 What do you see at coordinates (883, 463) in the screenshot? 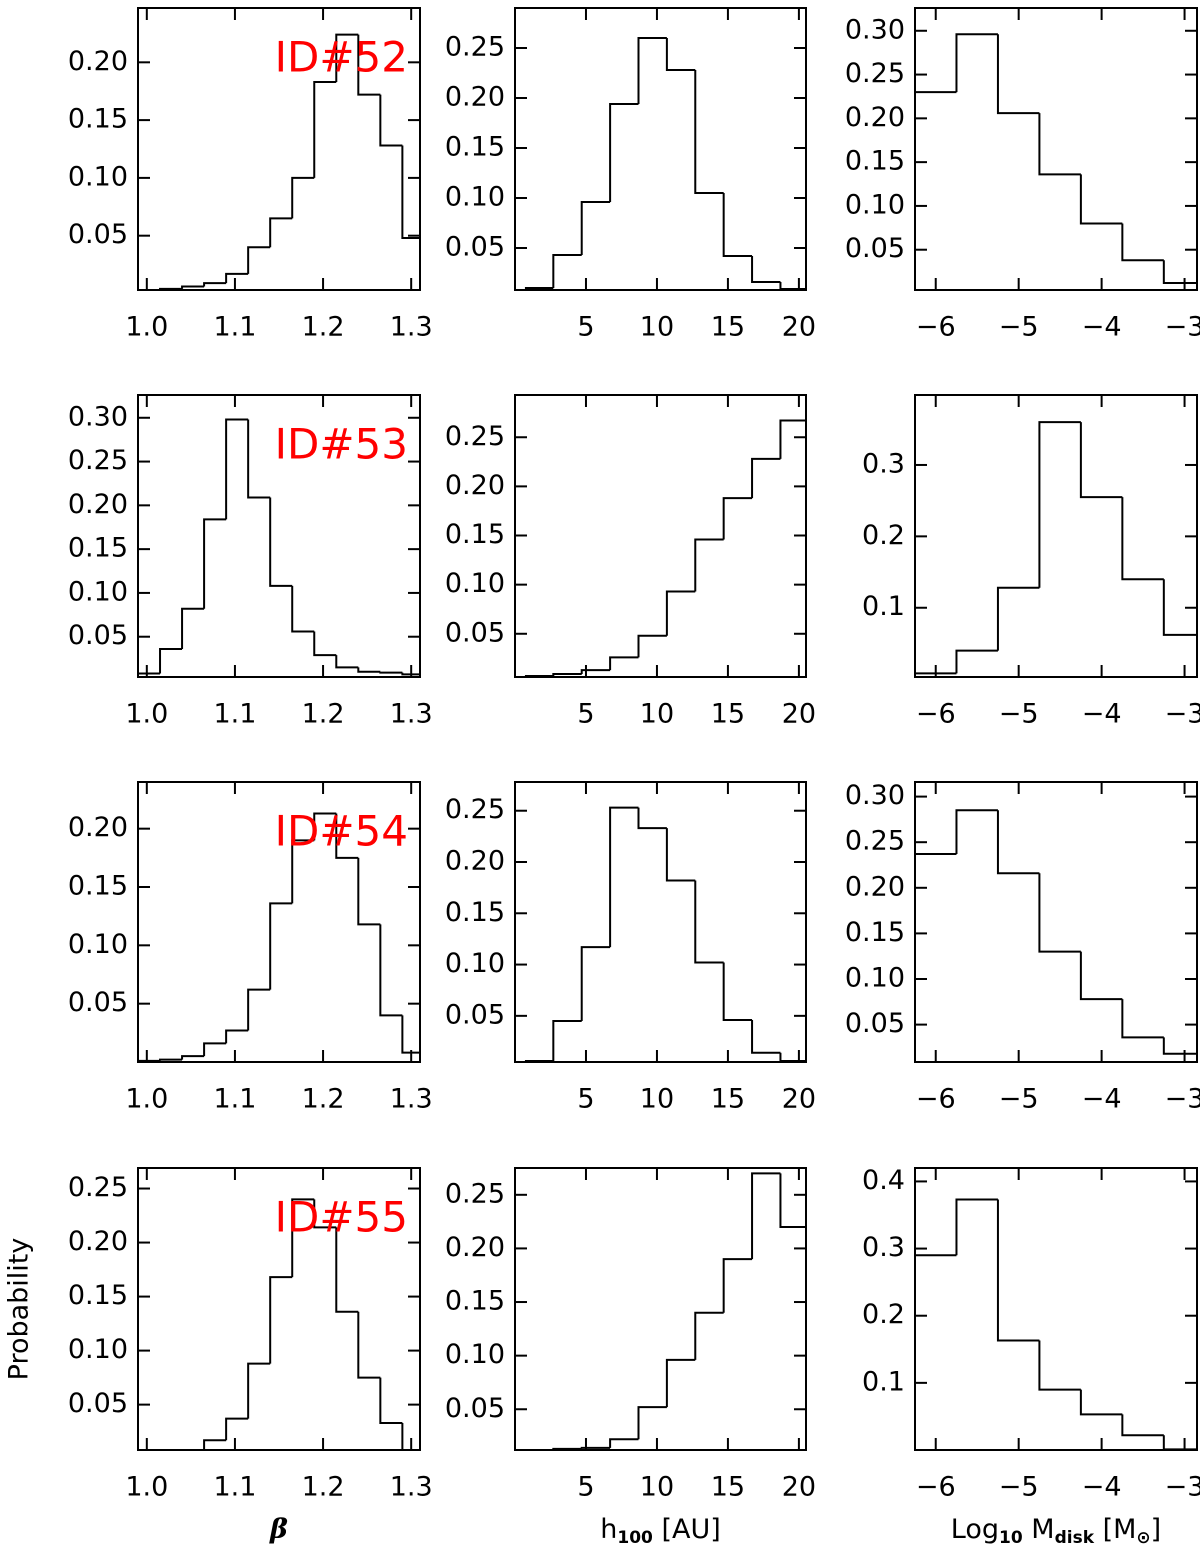
I see `y-tick-label: 0.3` at bounding box center [883, 463].